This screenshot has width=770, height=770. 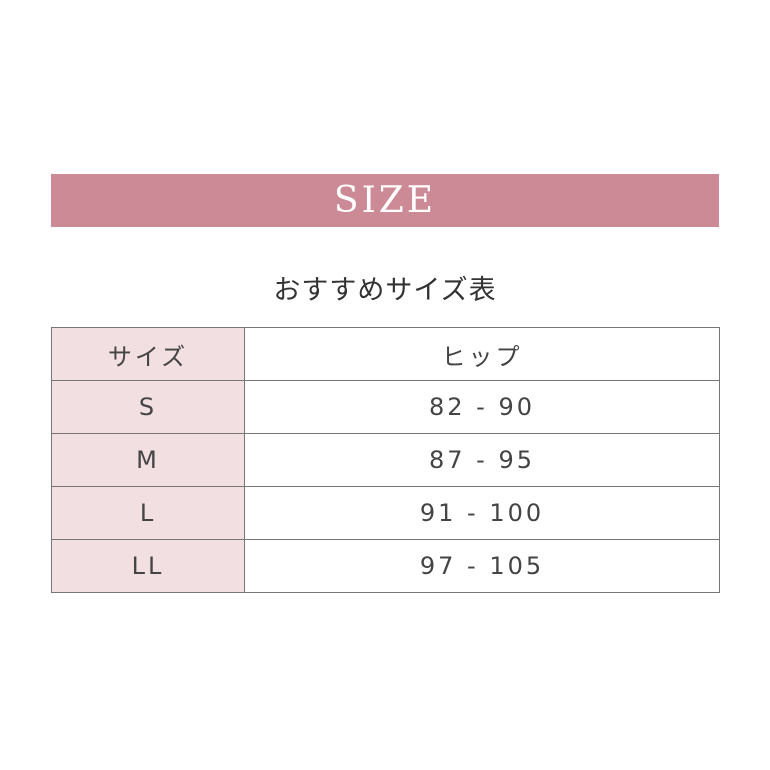 I want to click on hip-cell: 91 - 100, so click(x=482, y=513).